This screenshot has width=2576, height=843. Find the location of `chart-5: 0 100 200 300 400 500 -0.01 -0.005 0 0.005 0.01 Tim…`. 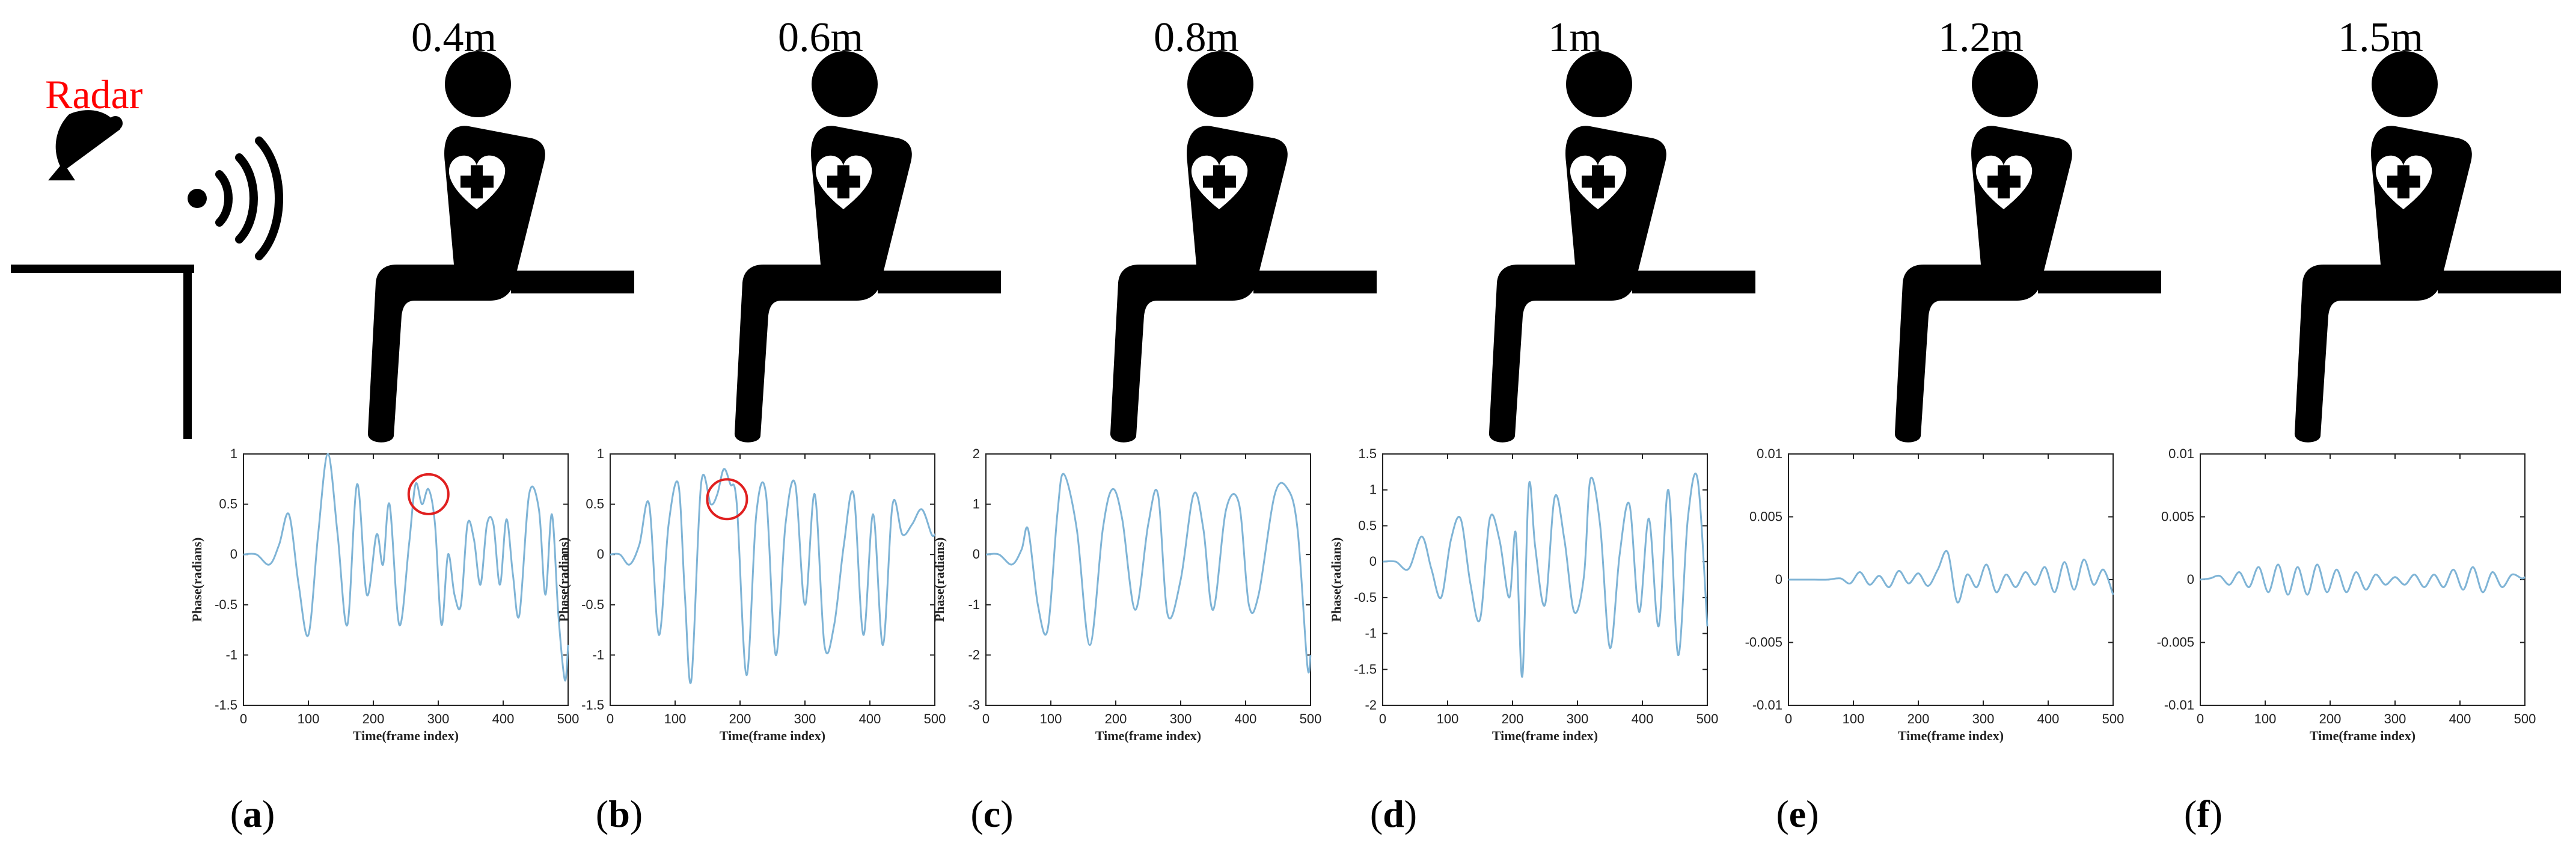

chart-5: 0 100 200 300 400 500 -0.01 -0.005 0 0.005 0.01 Tim… is located at coordinates (1935, 594).